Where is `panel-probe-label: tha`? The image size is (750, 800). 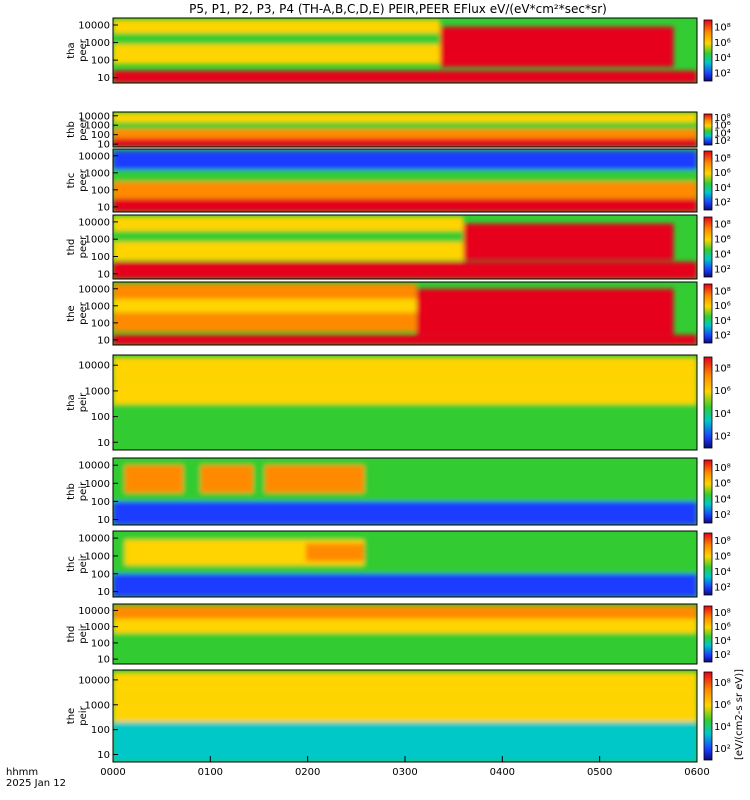 panel-probe-label: tha is located at coordinates (71, 50).